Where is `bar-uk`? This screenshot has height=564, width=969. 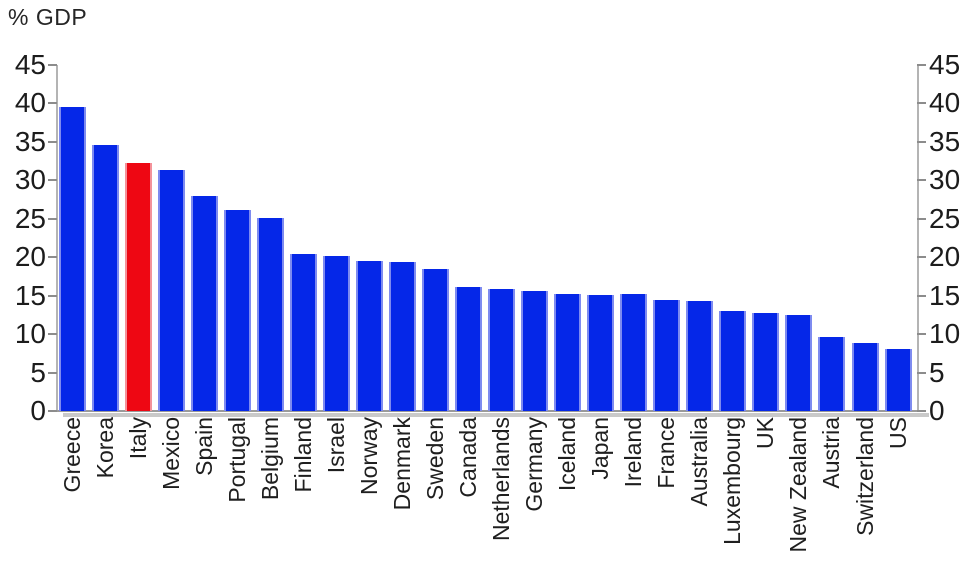 bar-uk is located at coordinates (766, 362).